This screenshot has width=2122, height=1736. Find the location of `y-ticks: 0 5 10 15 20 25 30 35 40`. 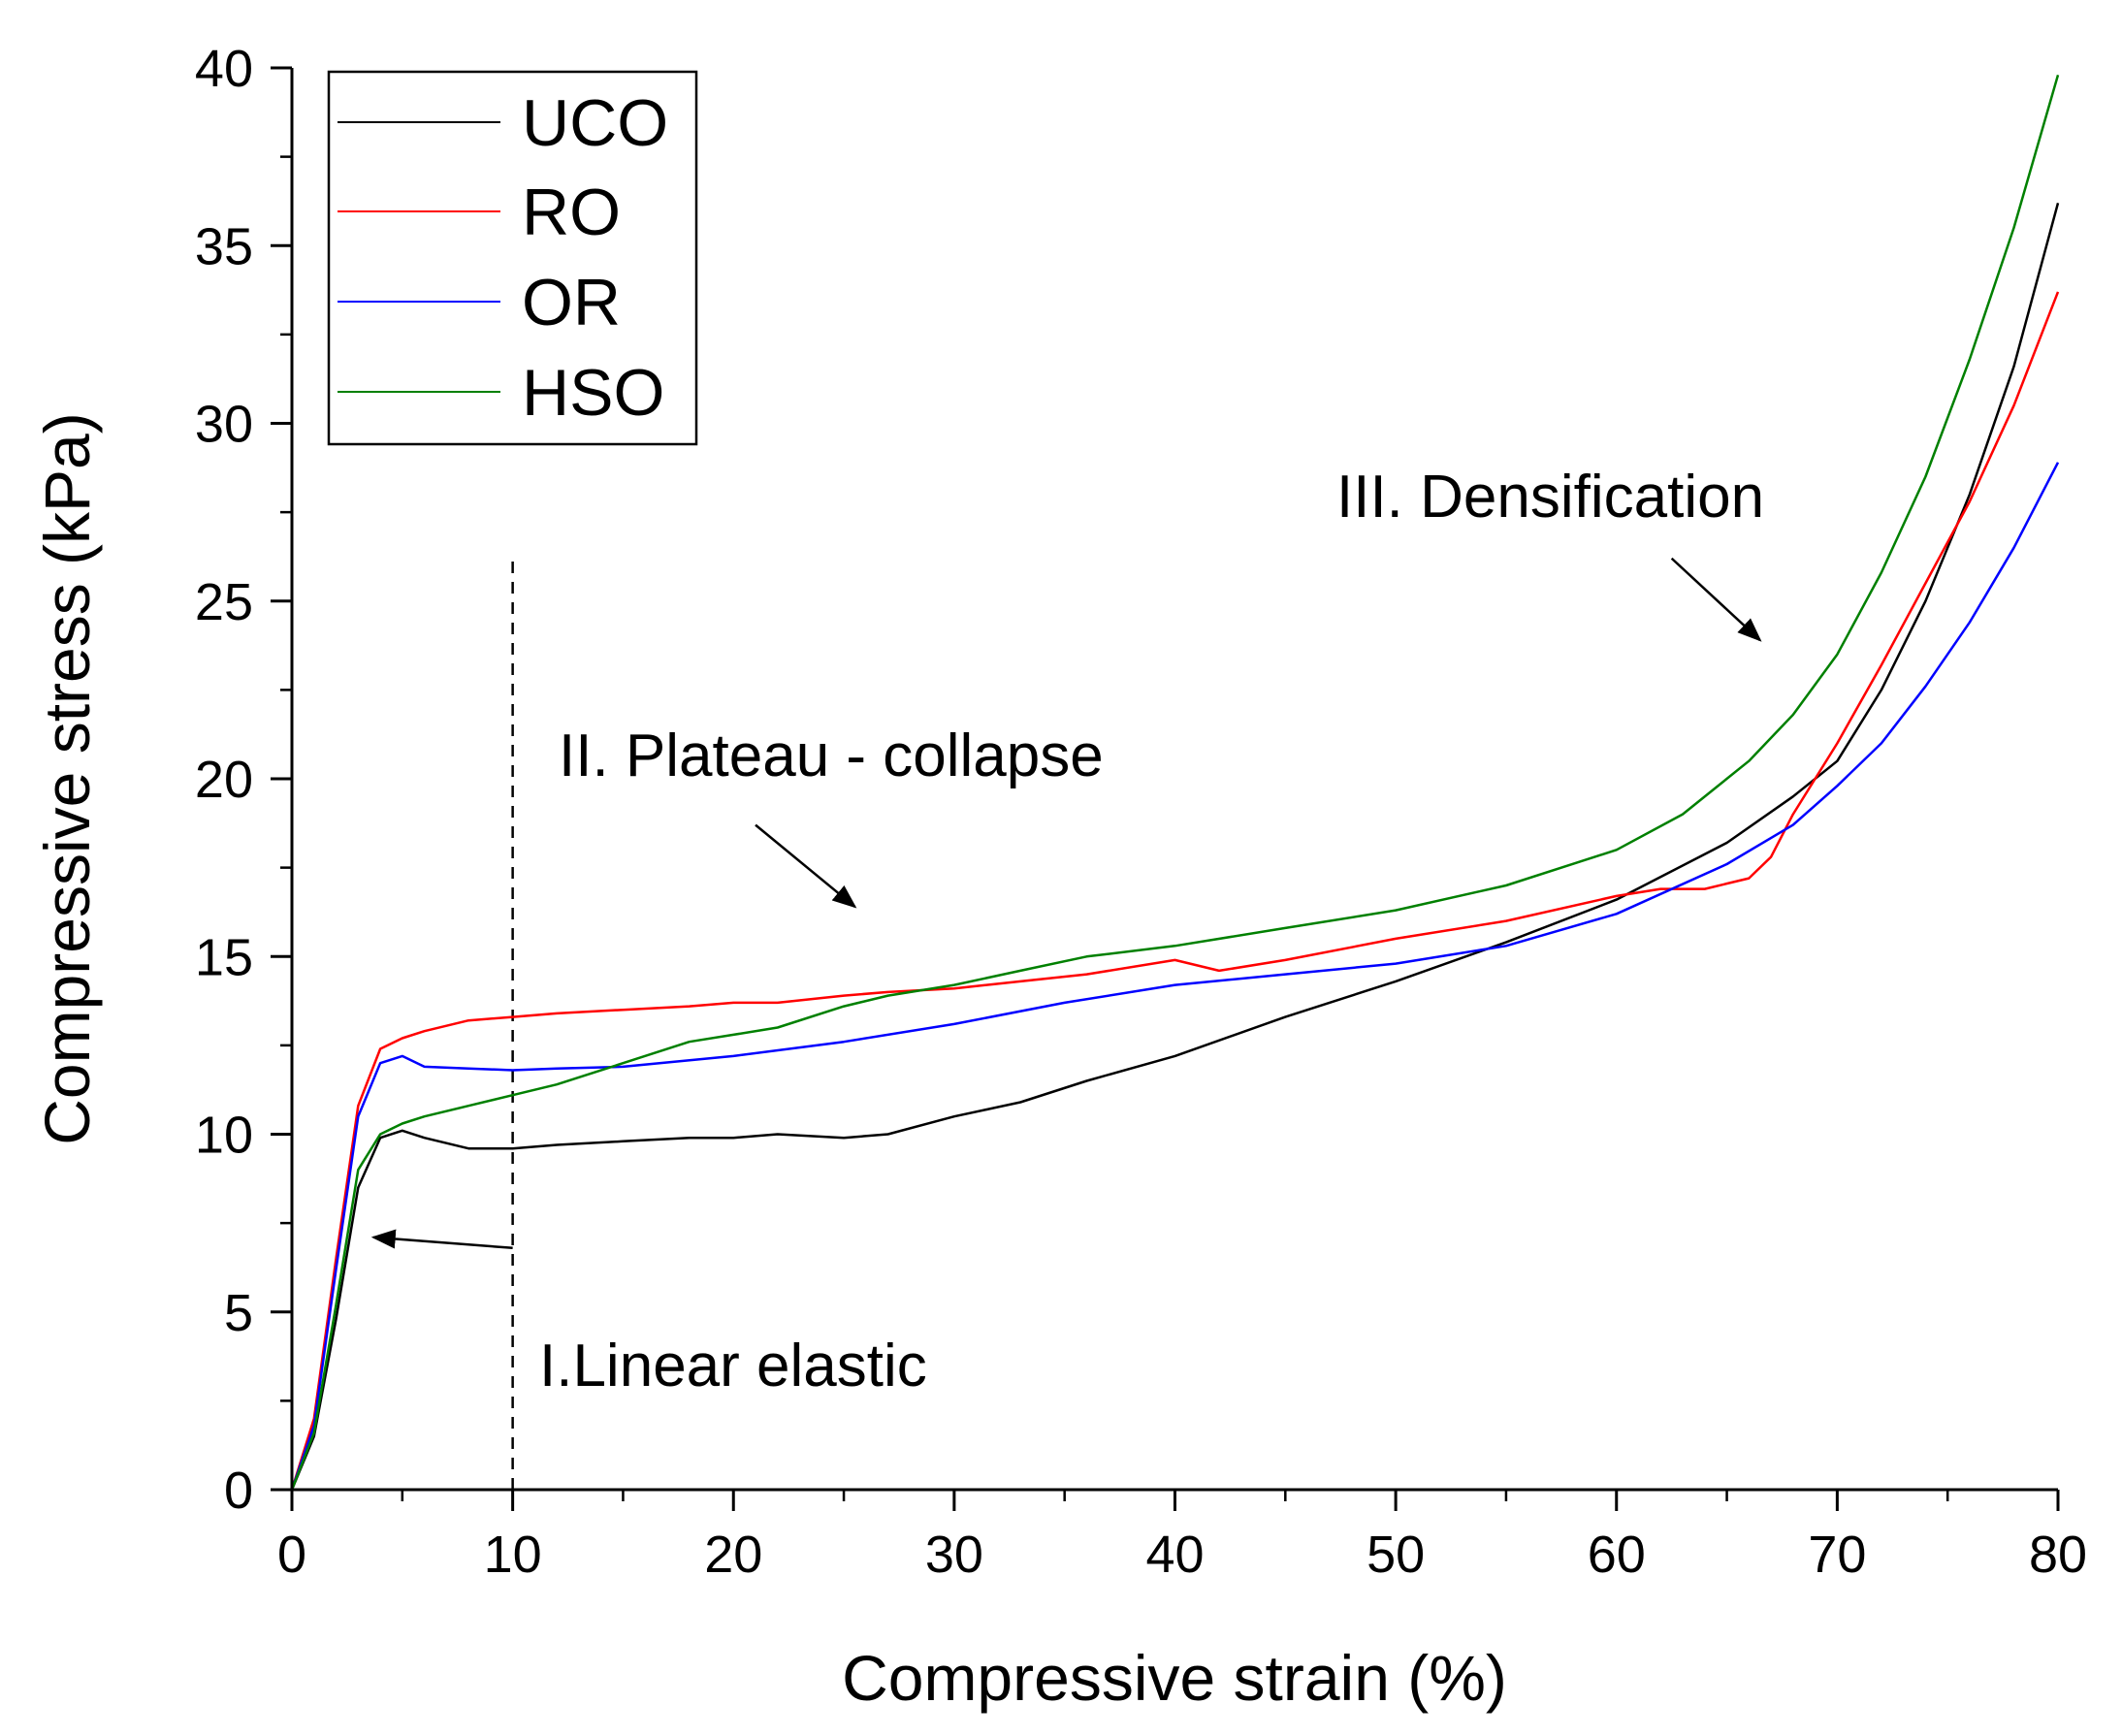

y-ticks: 0 5 10 15 20 25 30 35 40 is located at coordinates (244, 780).